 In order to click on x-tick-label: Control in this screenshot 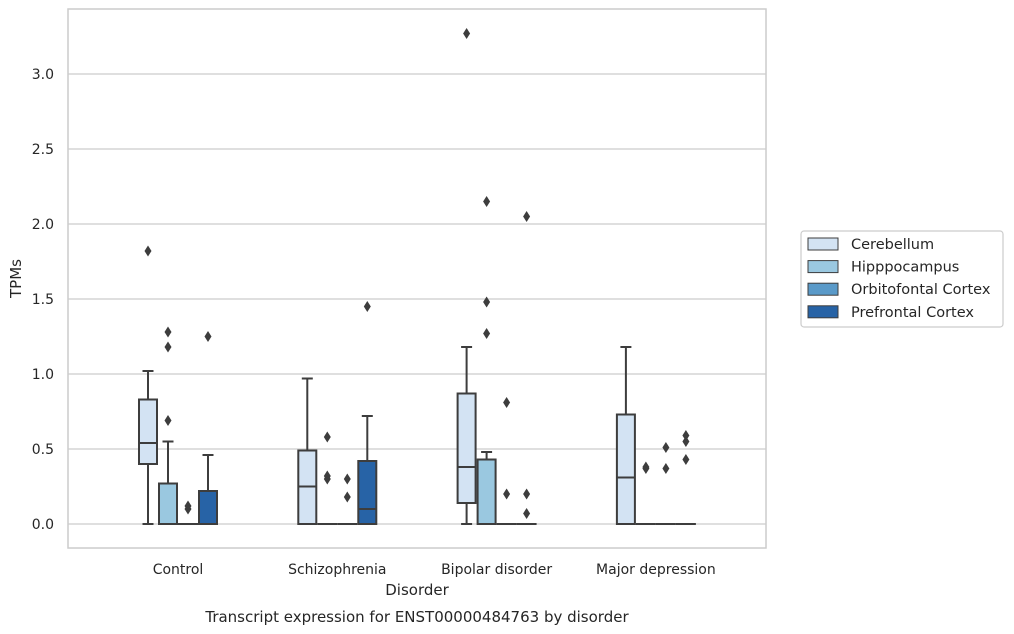, I will do `click(178, 570)`.